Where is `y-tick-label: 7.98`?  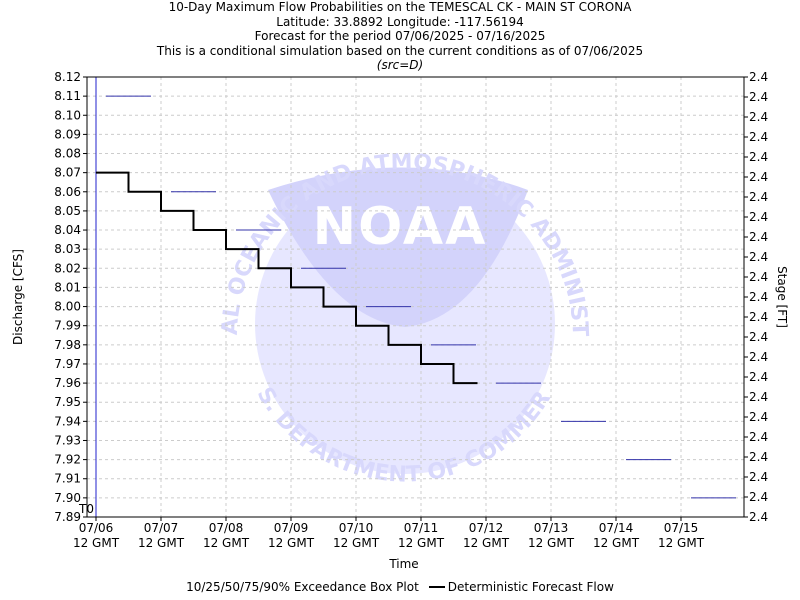
y-tick-label: 7.98 is located at coordinates (67, 345).